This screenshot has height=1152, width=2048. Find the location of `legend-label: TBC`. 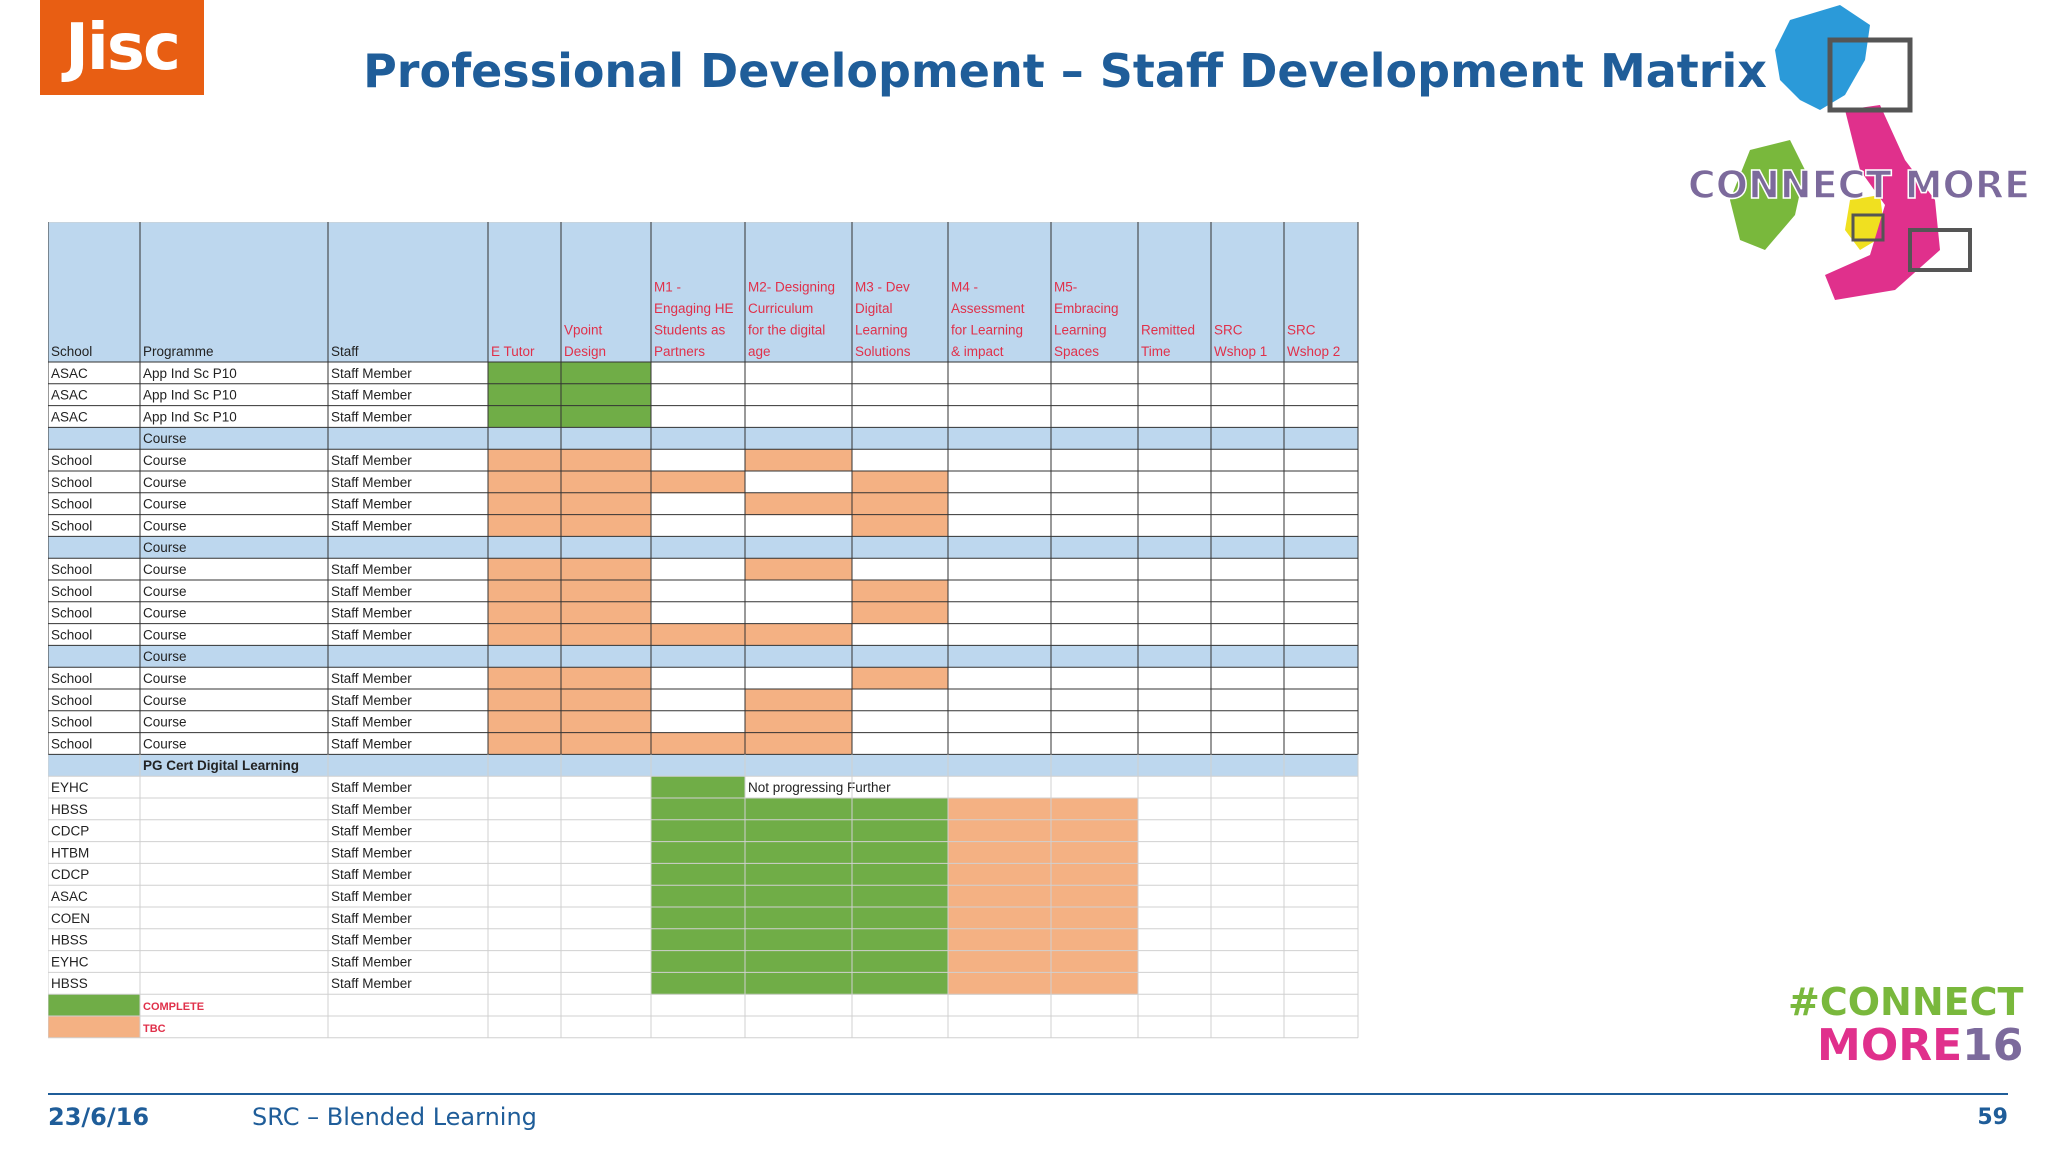

legend-label: TBC is located at coordinates (154, 1029).